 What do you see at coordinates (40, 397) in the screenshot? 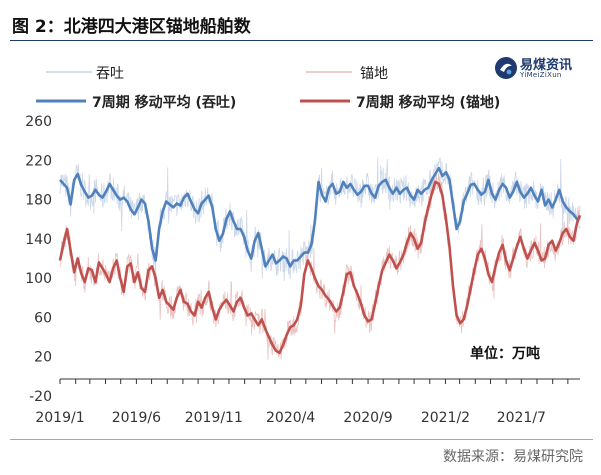
I see `y-tick-label: -20` at bounding box center [40, 397].